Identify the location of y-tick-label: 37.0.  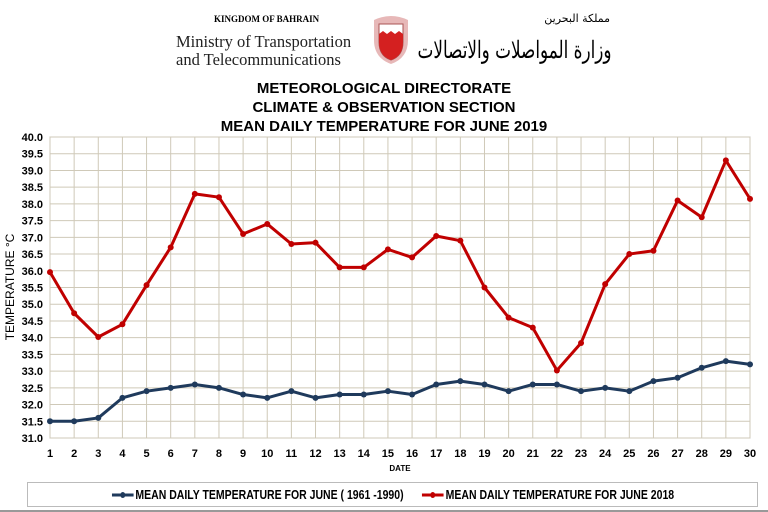
(32, 238).